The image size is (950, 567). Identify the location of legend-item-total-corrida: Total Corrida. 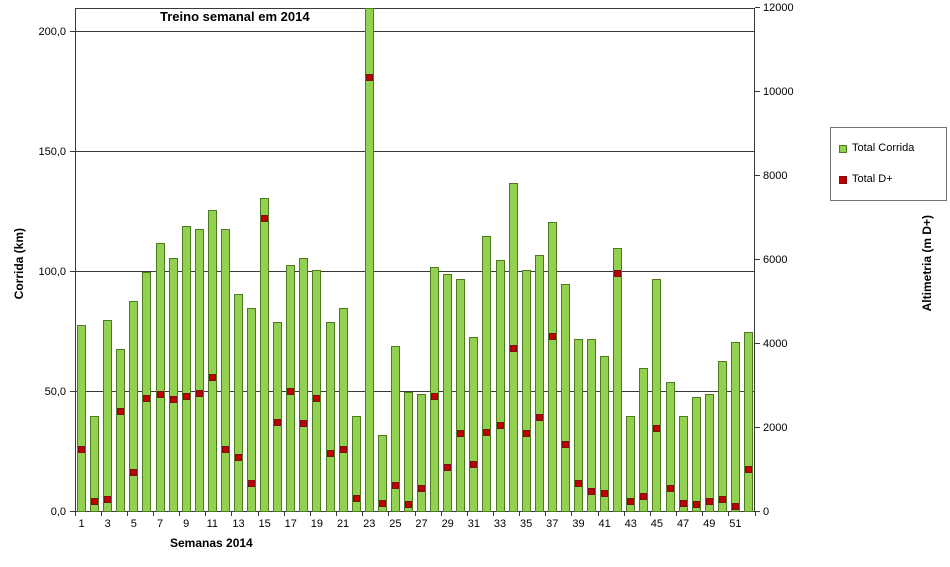
(888, 148).